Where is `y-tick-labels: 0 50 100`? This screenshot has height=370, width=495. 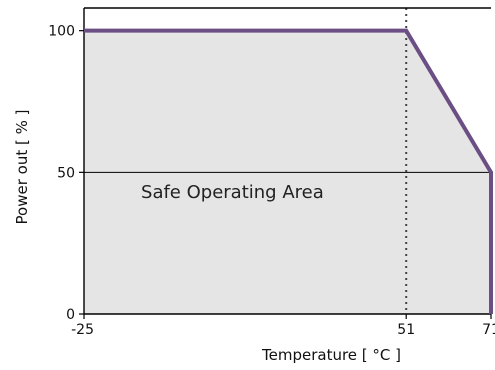 y-tick-labels: 0 50 100 is located at coordinates (61, 173).